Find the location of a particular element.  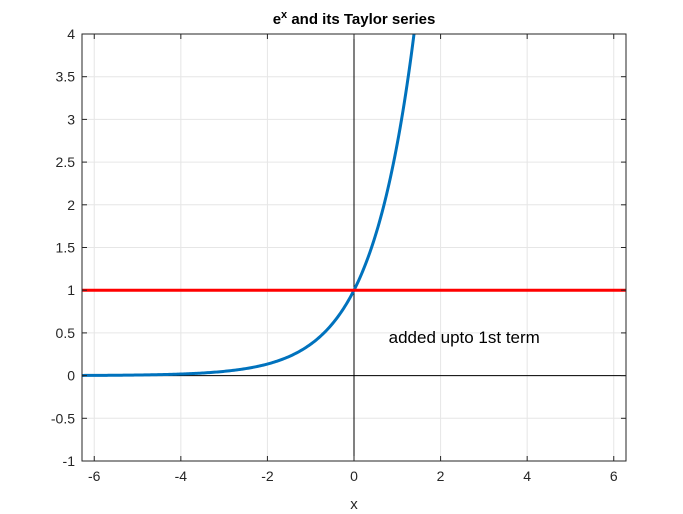

y-tick-label: 1.5 is located at coordinates (66, 248).